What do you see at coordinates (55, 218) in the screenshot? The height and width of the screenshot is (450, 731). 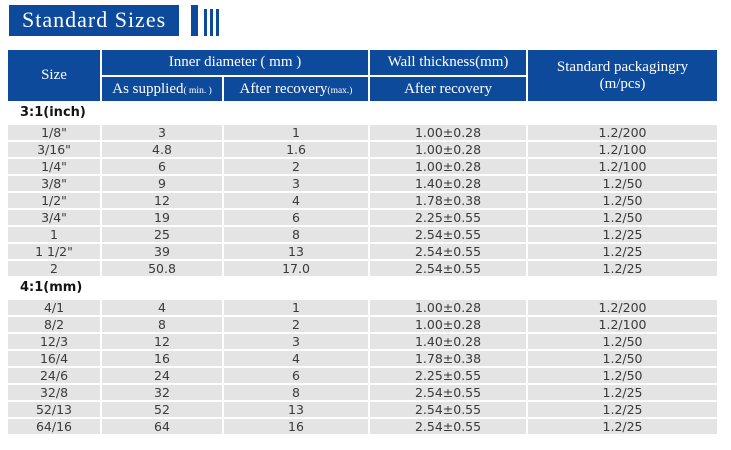 I see `size-cell: 3/4"` at bounding box center [55, 218].